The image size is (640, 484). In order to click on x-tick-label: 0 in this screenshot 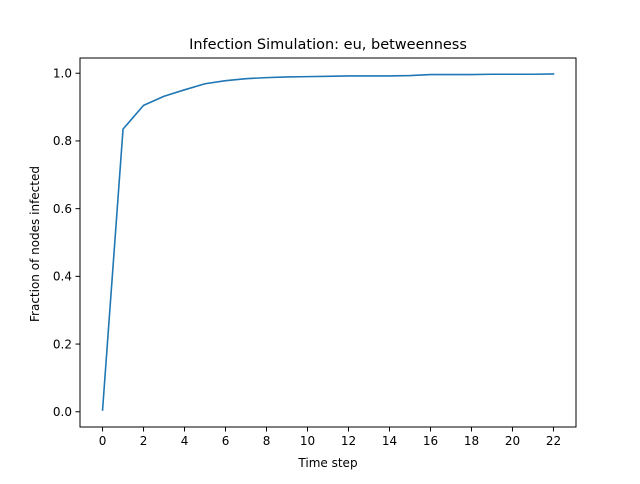, I will do `click(103, 441)`.